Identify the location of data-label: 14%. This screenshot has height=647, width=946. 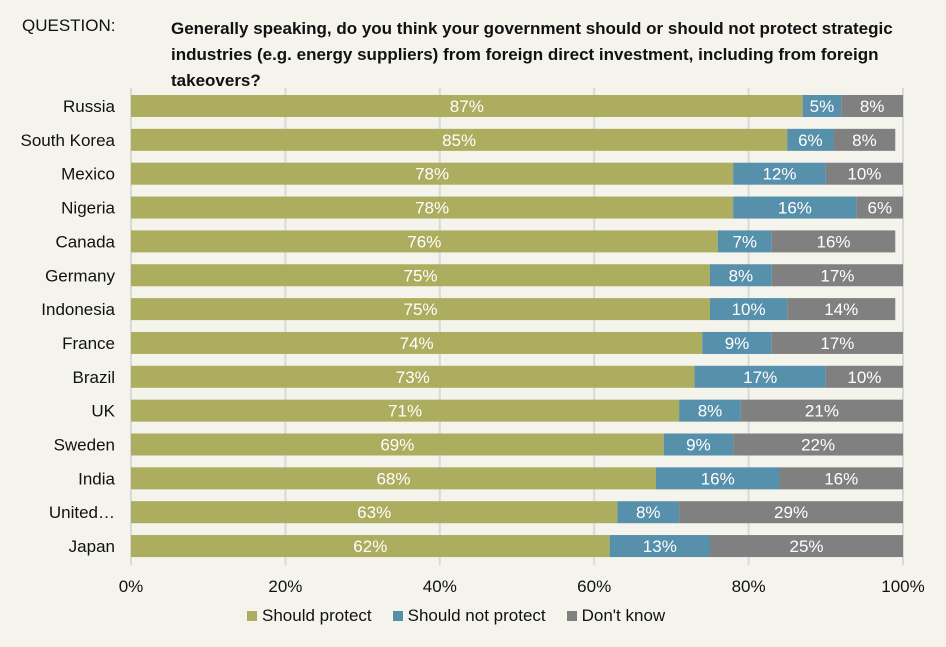
(841, 309).